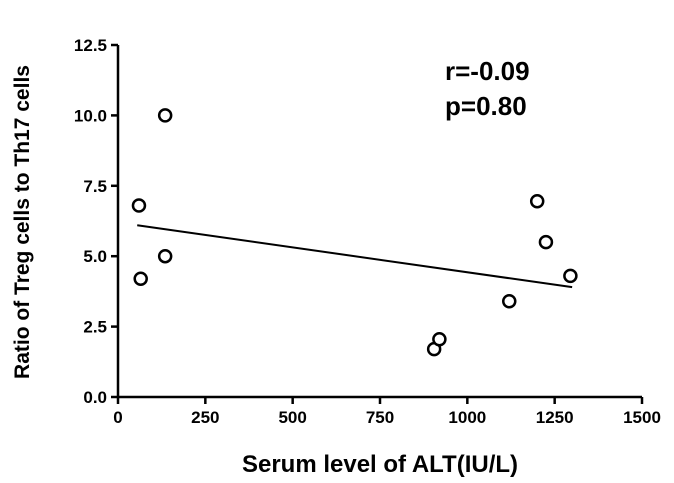 The width and height of the screenshot is (674, 483). Describe the element at coordinates (90, 115) in the screenshot. I see `y-tick-label: 10.0` at that location.